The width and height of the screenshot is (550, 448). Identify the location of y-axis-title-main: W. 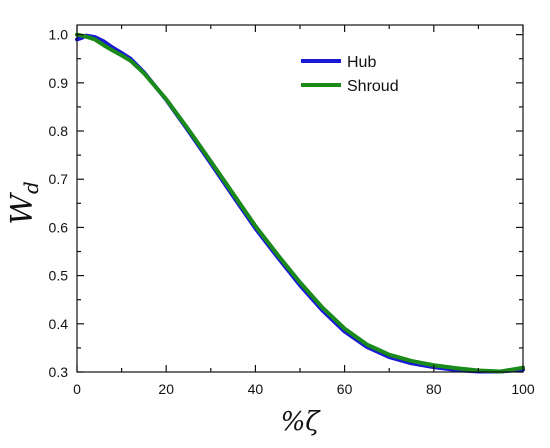
(22, 208).